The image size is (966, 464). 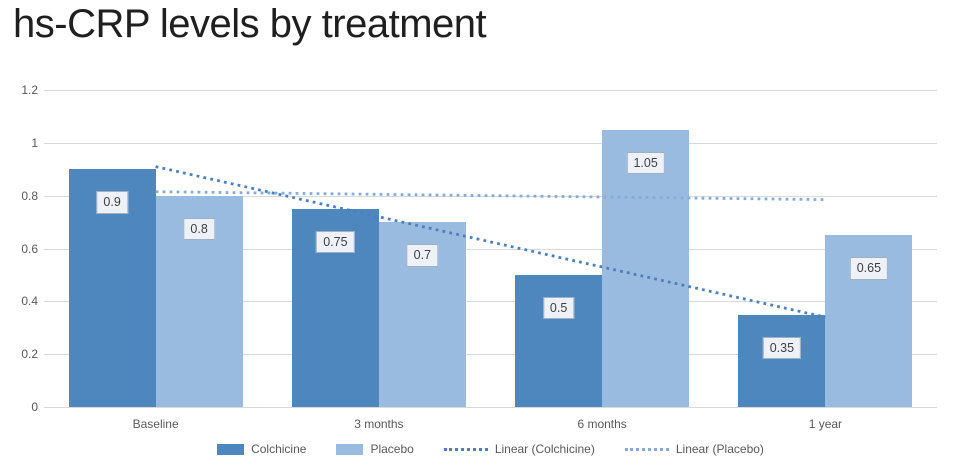 What do you see at coordinates (34, 407) in the screenshot?
I see `y-axis-tick-label: 0` at bounding box center [34, 407].